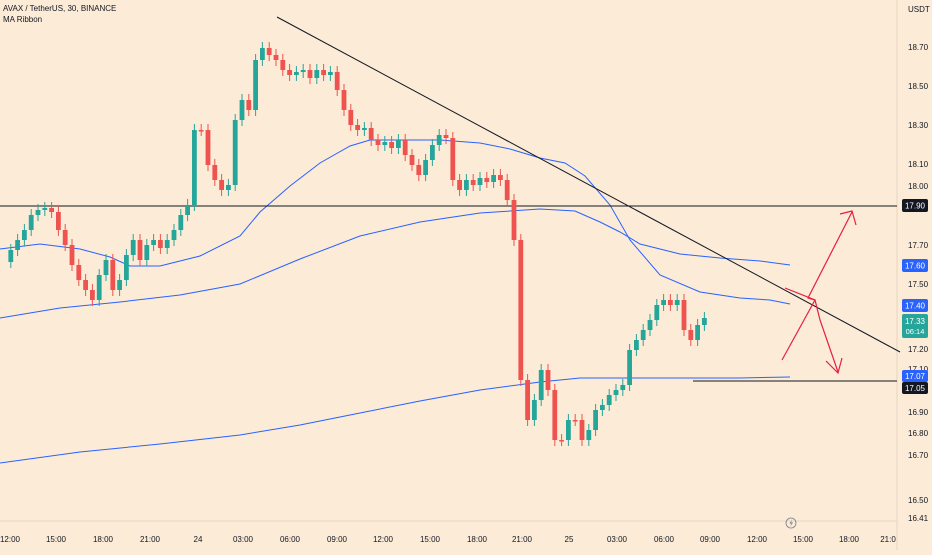  What do you see at coordinates (919, 9) in the screenshot?
I see `currency-label: USDT` at bounding box center [919, 9].